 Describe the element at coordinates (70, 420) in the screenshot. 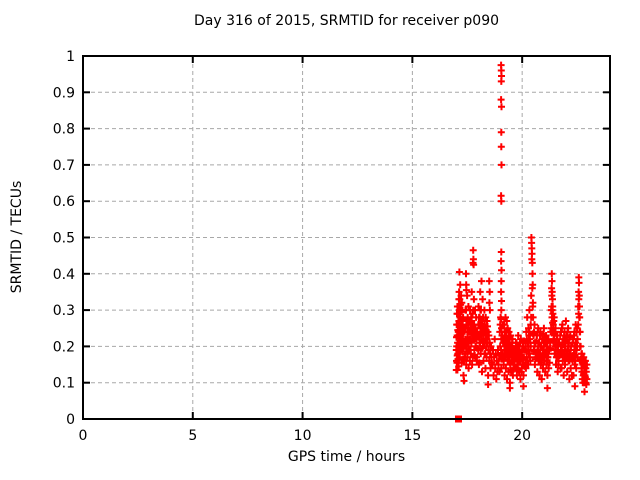

I see `y-tick-label: 0` at that location.